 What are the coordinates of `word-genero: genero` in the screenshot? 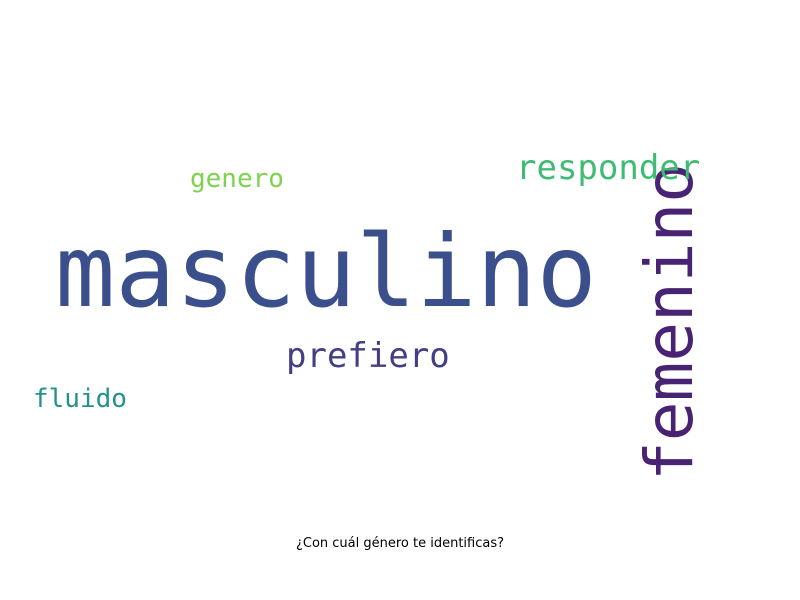 It's located at (237, 179).